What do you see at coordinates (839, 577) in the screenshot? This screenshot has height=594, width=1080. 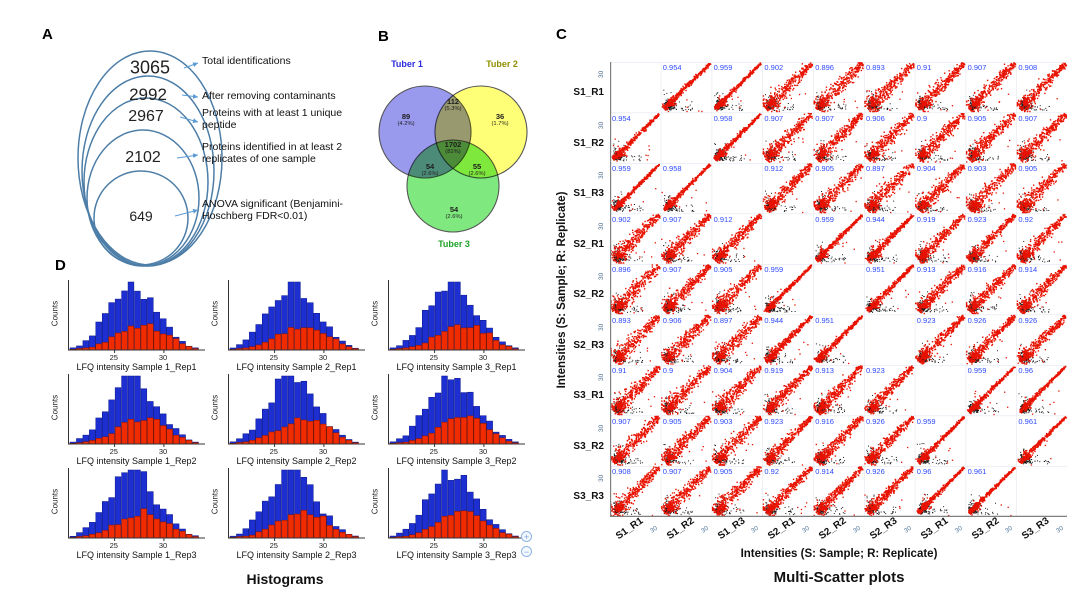 I see `multi-scatter-title: Multi-Scatter plots` at bounding box center [839, 577].